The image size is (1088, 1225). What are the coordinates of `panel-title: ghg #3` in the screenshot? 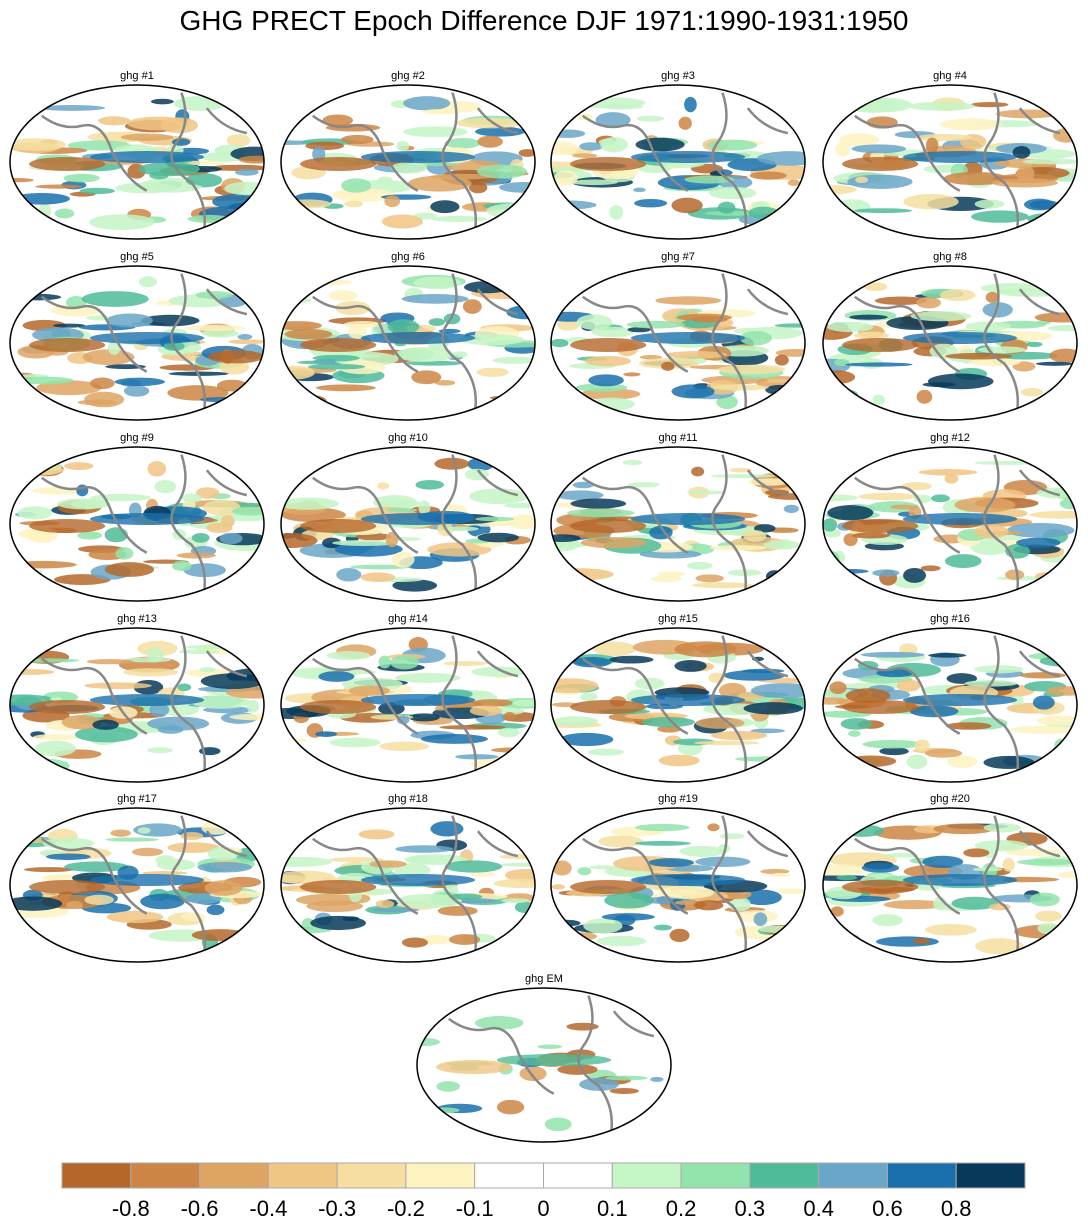 It's located at (678, 76).